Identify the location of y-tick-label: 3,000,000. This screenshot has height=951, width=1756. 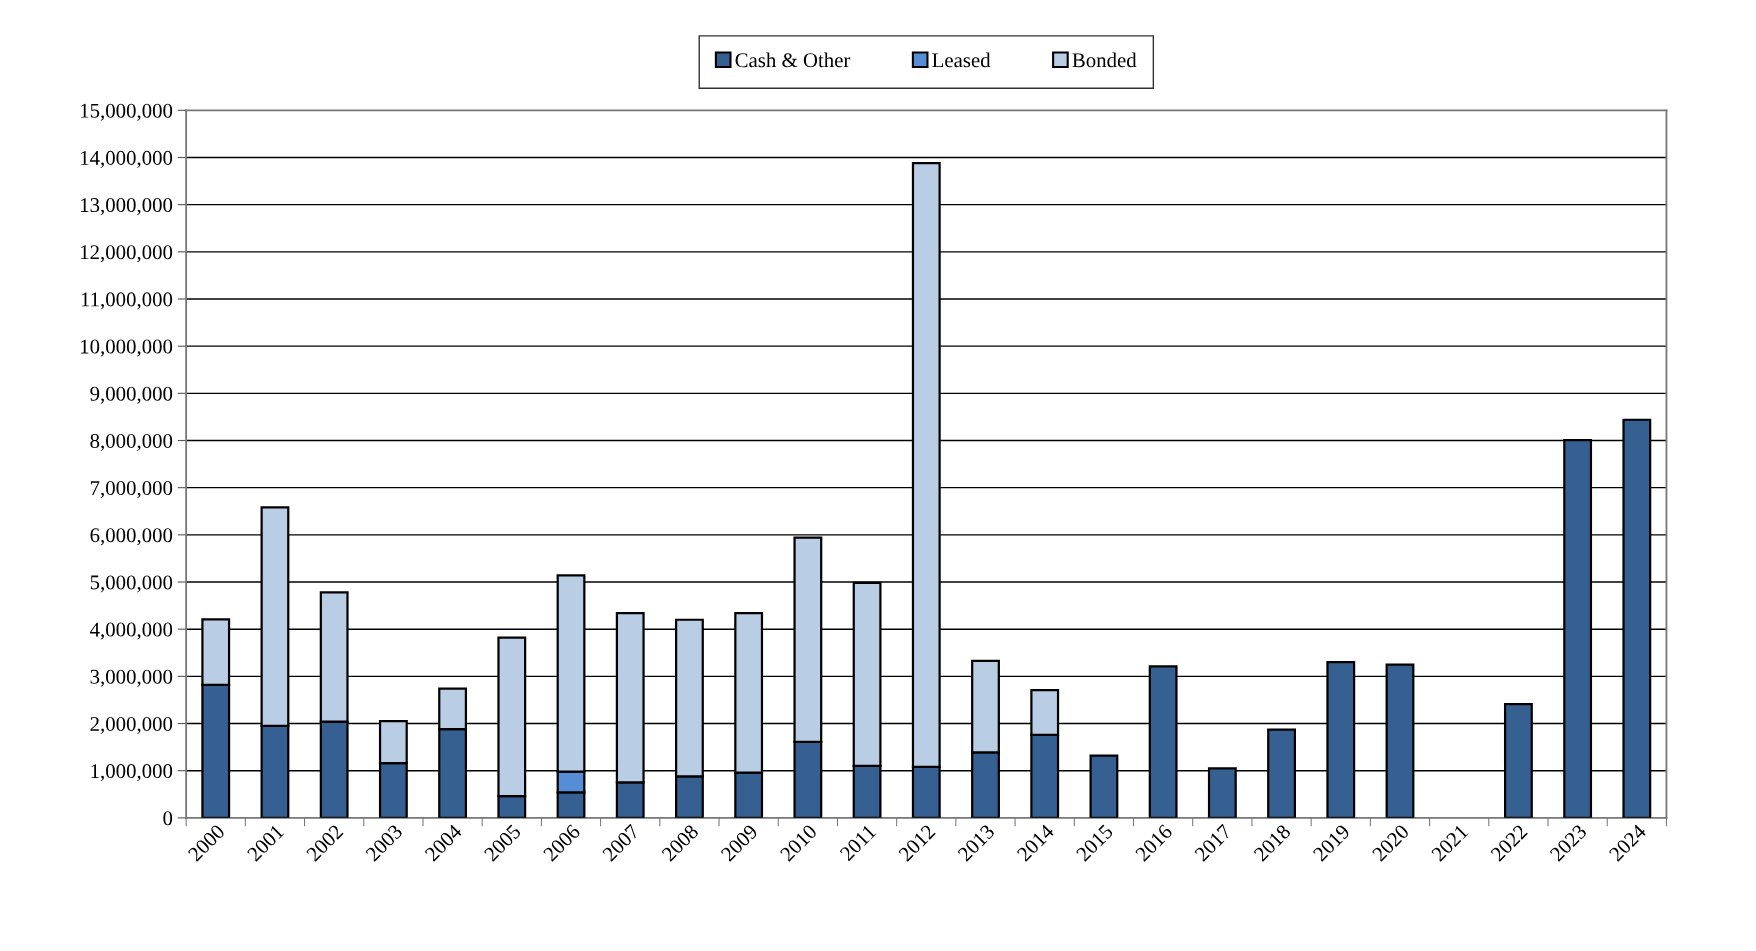
(131, 678).